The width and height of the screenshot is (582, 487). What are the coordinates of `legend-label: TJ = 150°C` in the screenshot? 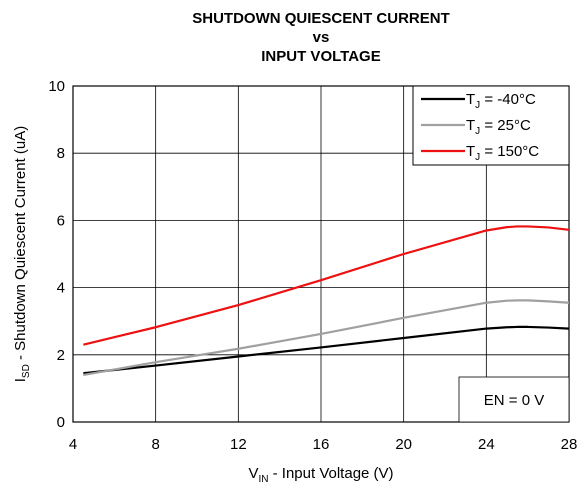 It's located at (502, 153).